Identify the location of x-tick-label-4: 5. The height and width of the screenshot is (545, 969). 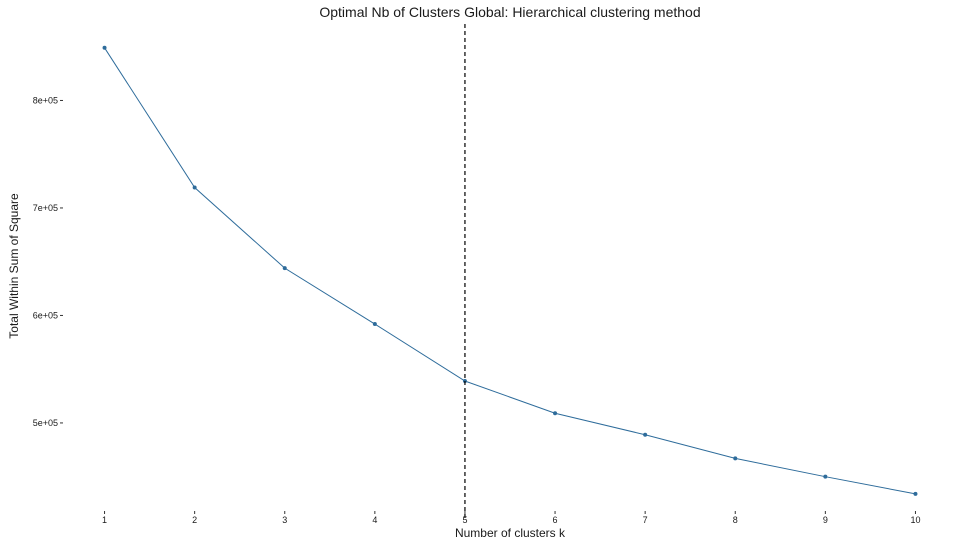
(464, 520).